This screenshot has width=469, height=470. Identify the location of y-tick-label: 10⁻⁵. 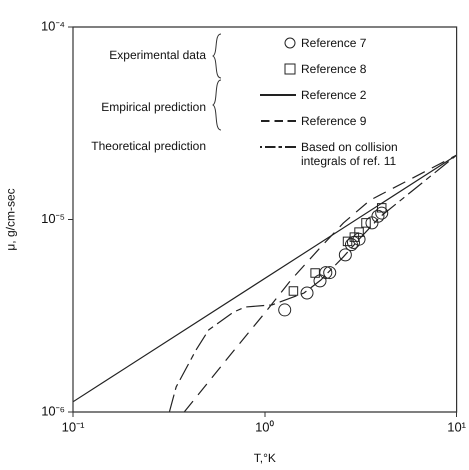
(53, 218).